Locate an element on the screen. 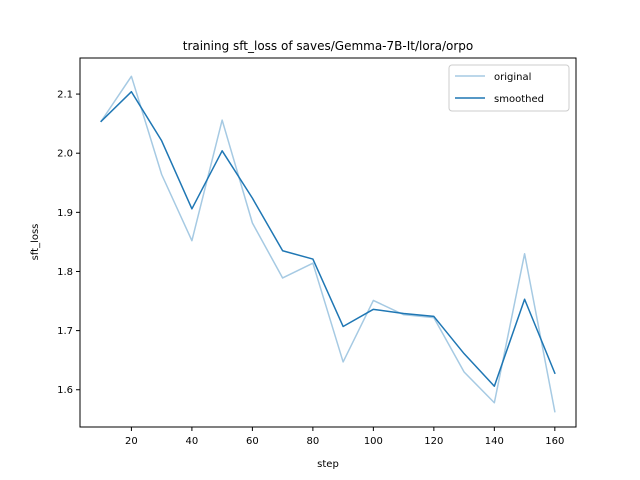 The image size is (640, 480). x-tick-label: 160 is located at coordinates (554, 441).